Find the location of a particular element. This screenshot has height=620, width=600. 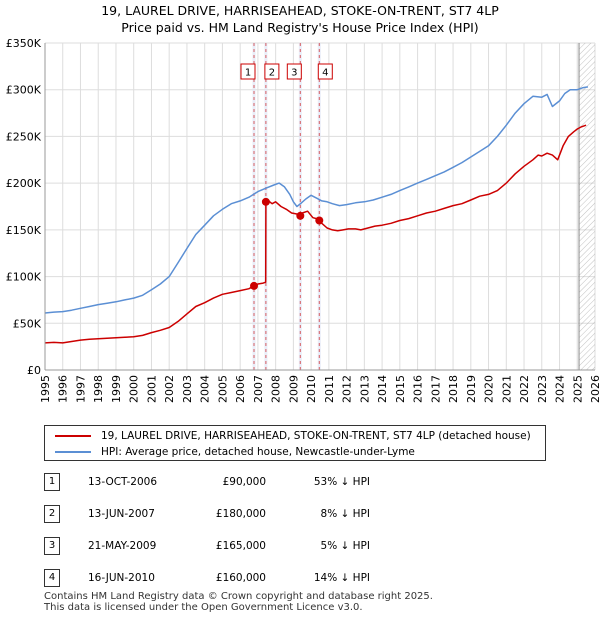

x-tick-label: 2014 is located at coordinates (382, 389).